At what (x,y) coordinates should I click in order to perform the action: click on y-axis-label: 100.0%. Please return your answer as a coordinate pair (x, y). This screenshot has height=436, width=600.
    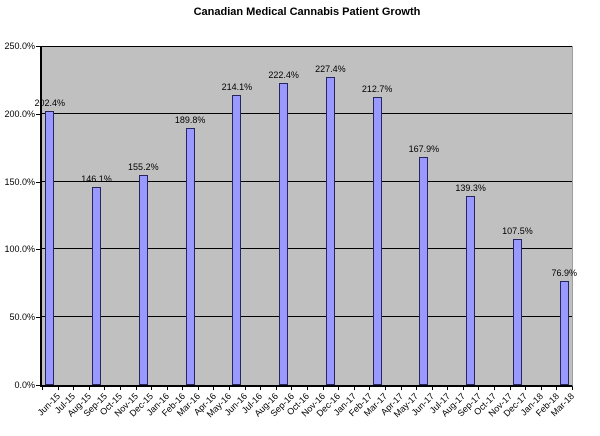
    Looking at the image, I should click on (19, 249).